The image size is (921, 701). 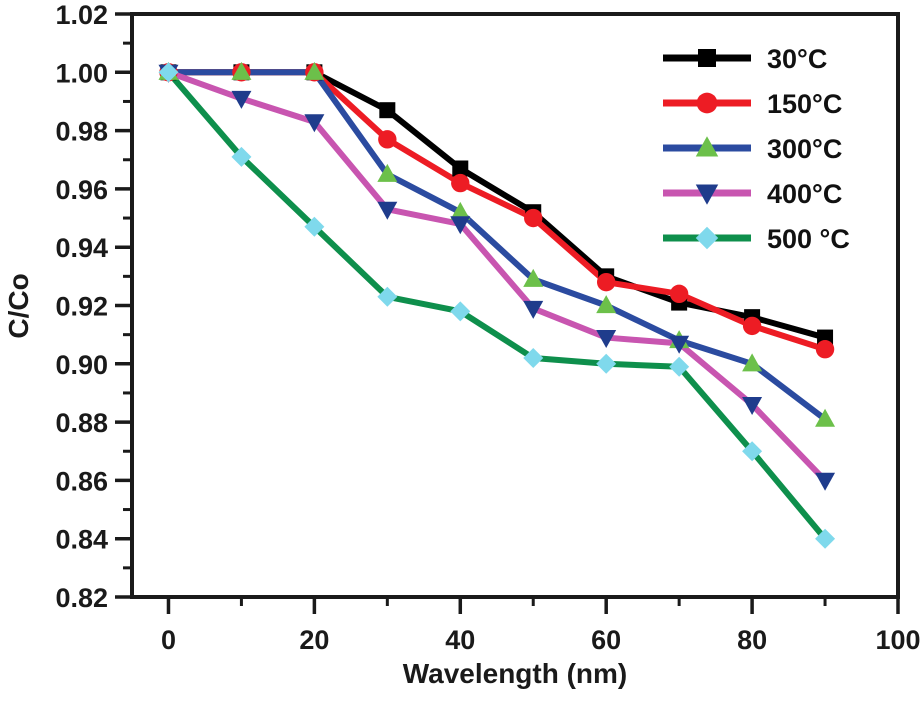 What do you see at coordinates (81, 15) in the screenshot?
I see `y-tick-label: 1.02` at bounding box center [81, 15].